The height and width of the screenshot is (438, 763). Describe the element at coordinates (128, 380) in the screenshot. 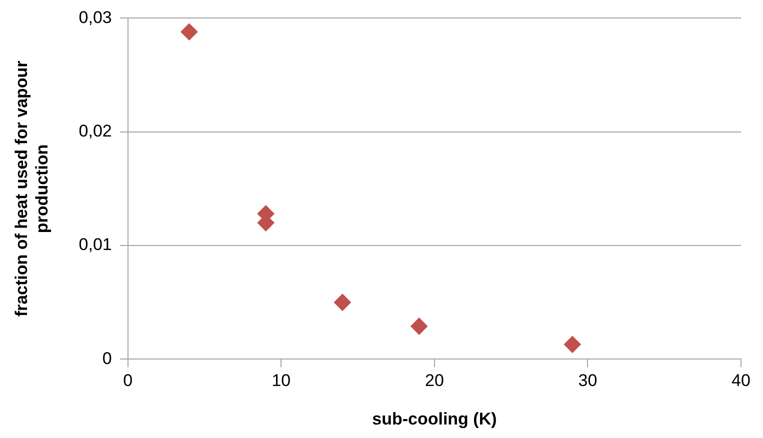

I see `x-tick-label: 0` at that location.